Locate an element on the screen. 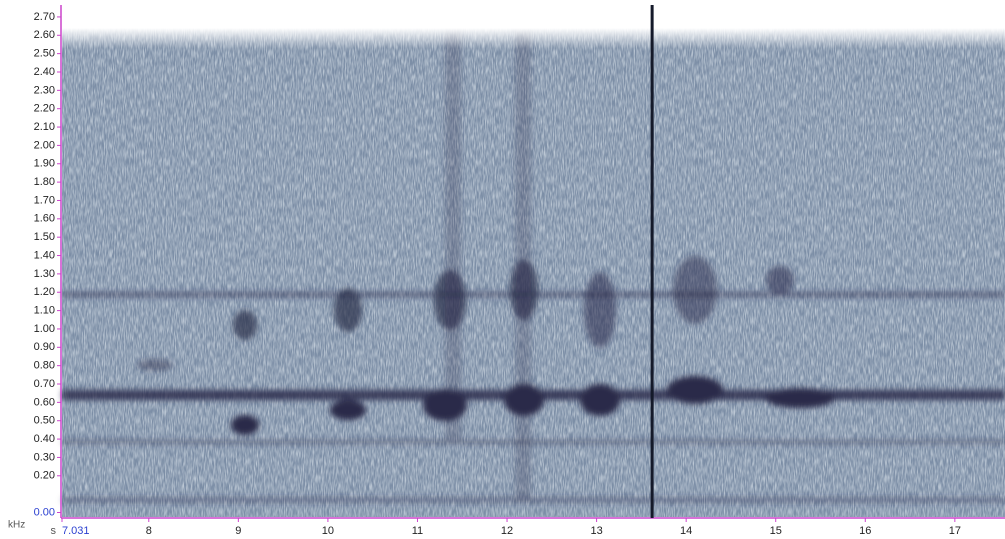  x-tick-label: 16 is located at coordinates (865, 531).